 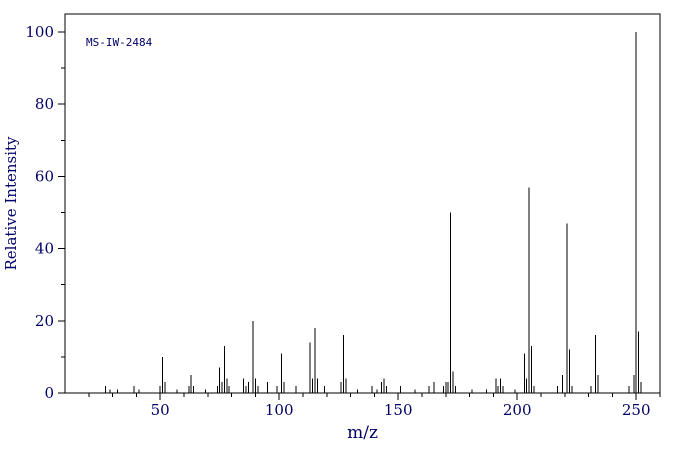 What do you see at coordinates (11, 203) in the screenshot?
I see `y-axis-label: Relative Intensity` at bounding box center [11, 203].